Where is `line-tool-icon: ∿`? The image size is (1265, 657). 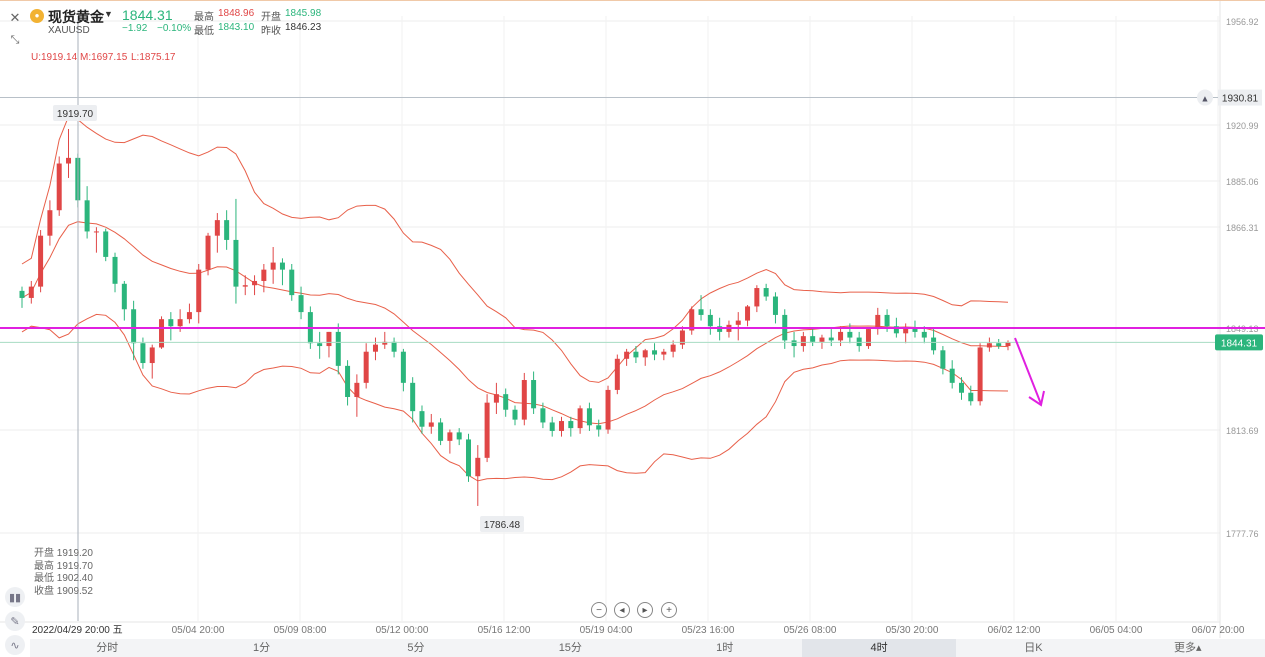
line-tool-icon: ∿ is located at coordinates (15, 645).